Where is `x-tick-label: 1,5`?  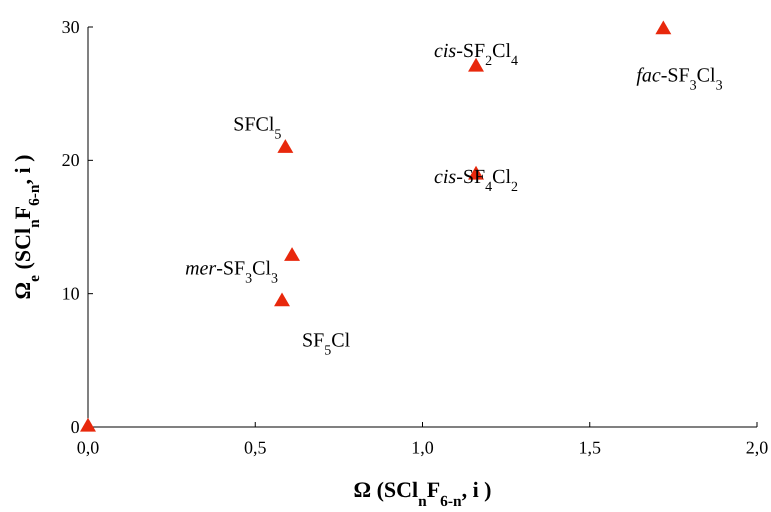 x-tick-label: 1,5 is located at coordinates (589, 447).